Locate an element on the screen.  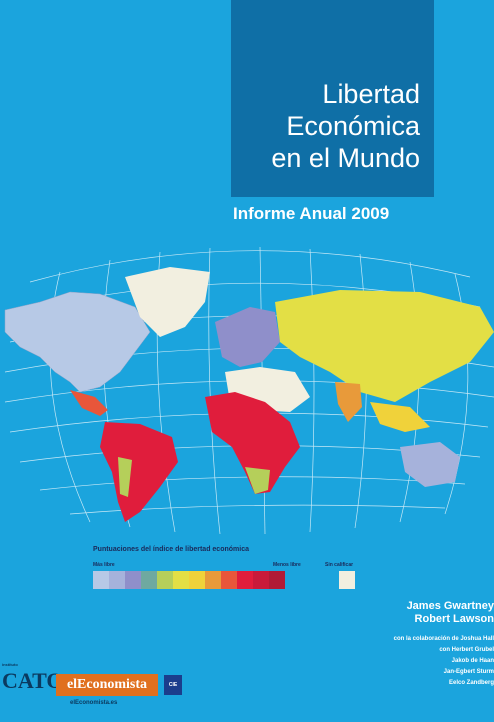
map-south-america is located at coordinates (139, 472).